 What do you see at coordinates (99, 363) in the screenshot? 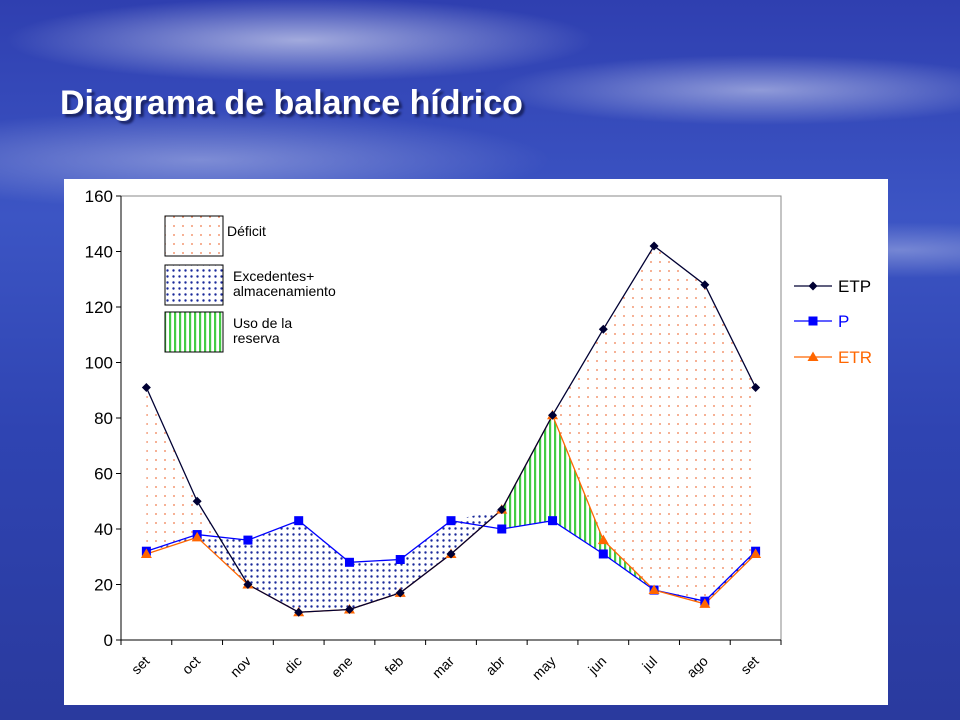
I see `y-tick-label: 100` at bounding box center [99, 363].